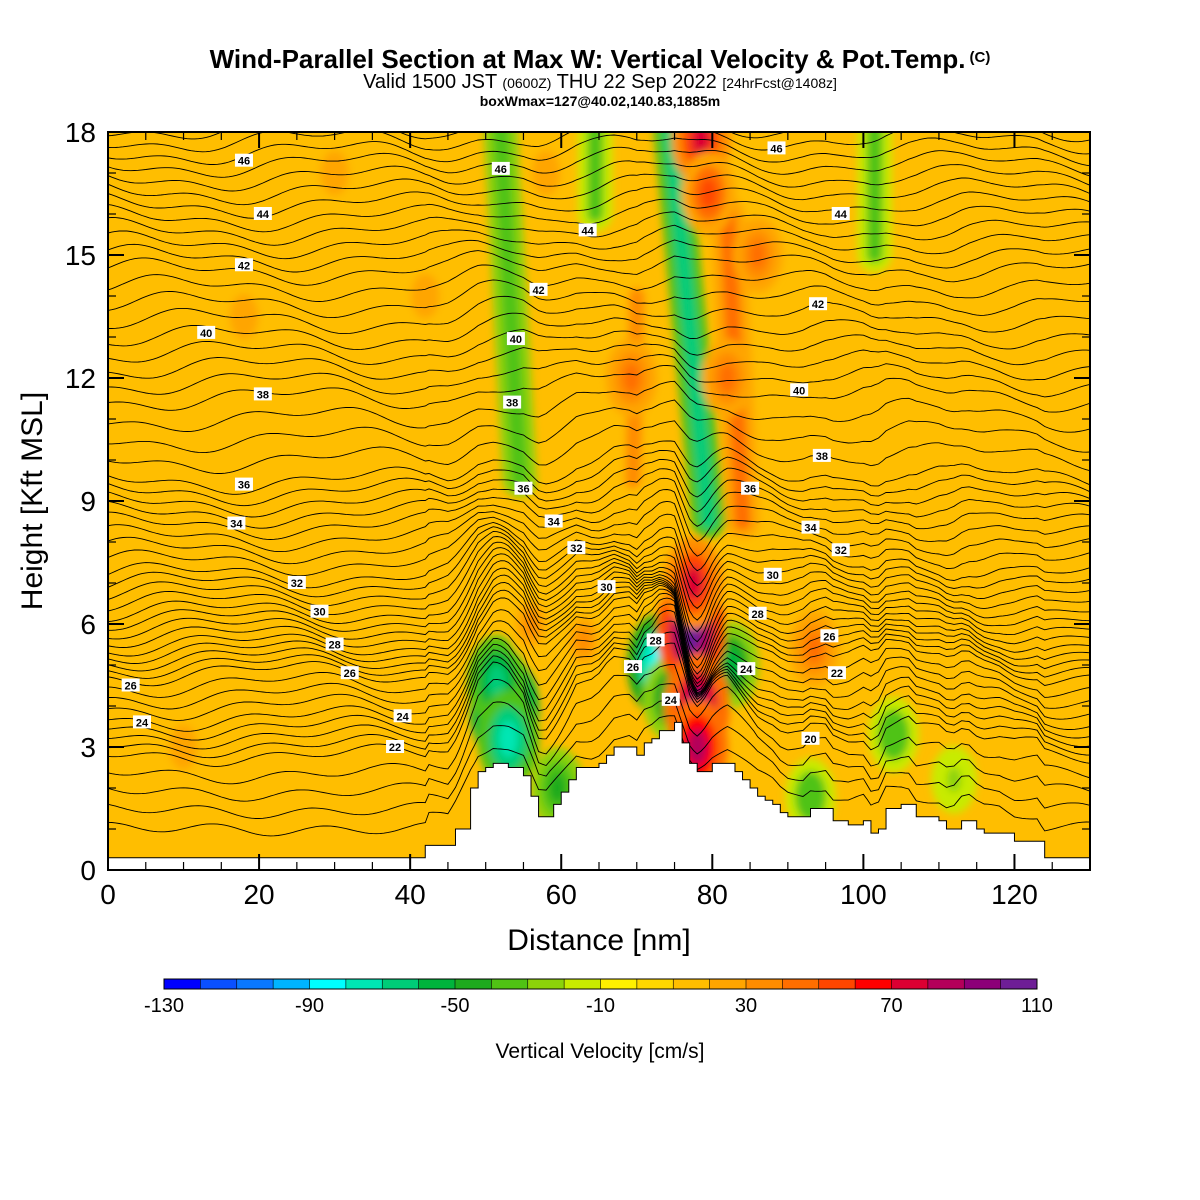 The image size is (1200, 1200). What do you see at coordinates (80, 501) in the screenshot?
I see `y-axis: 0 3 6 9 12 15 18` at bounding box center [80, 501].